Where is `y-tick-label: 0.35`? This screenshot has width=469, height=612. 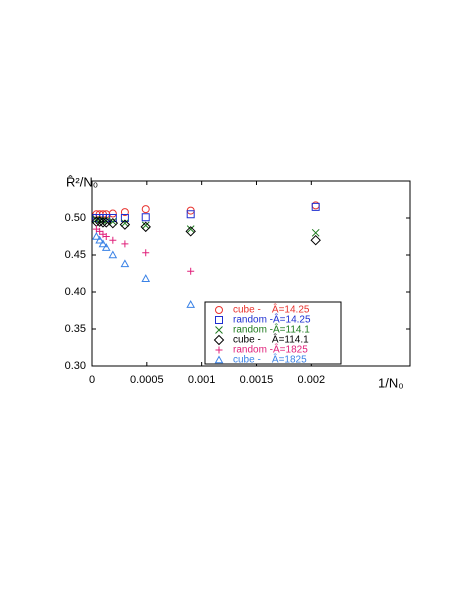 y-tick-label: 0.35 is located at coordinates (75, 329).